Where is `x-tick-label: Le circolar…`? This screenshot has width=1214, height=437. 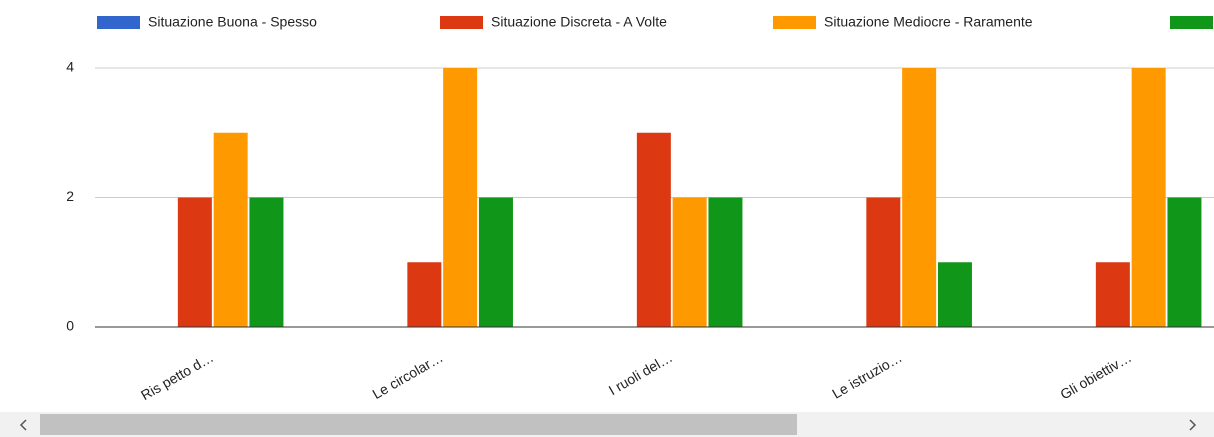 x-tick-label: Le circolar… is located at coordinates (408, 375).